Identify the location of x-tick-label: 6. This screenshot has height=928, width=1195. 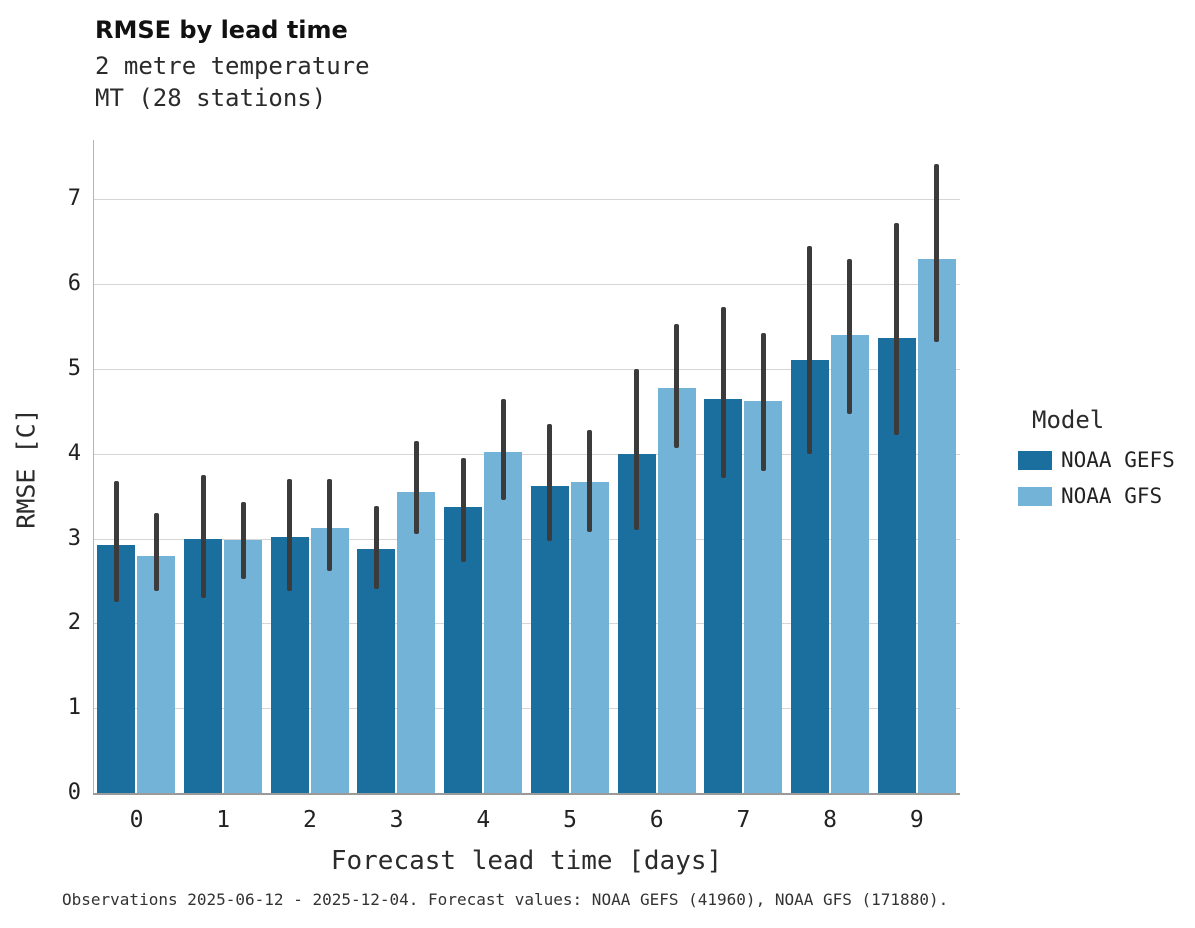
(656, 820).